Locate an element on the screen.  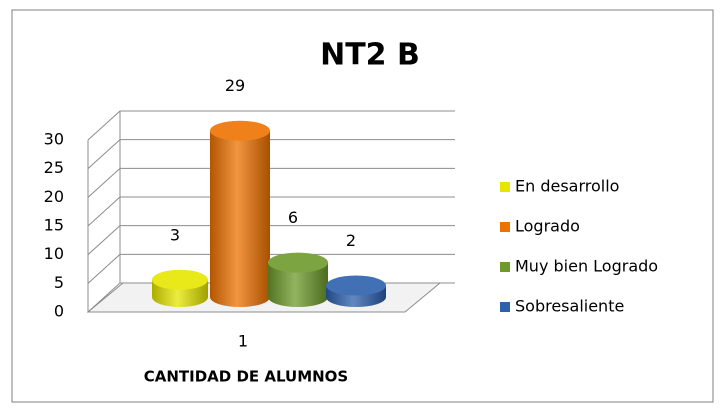
y-tick-label: 30 is located at coordinates (54, 139).